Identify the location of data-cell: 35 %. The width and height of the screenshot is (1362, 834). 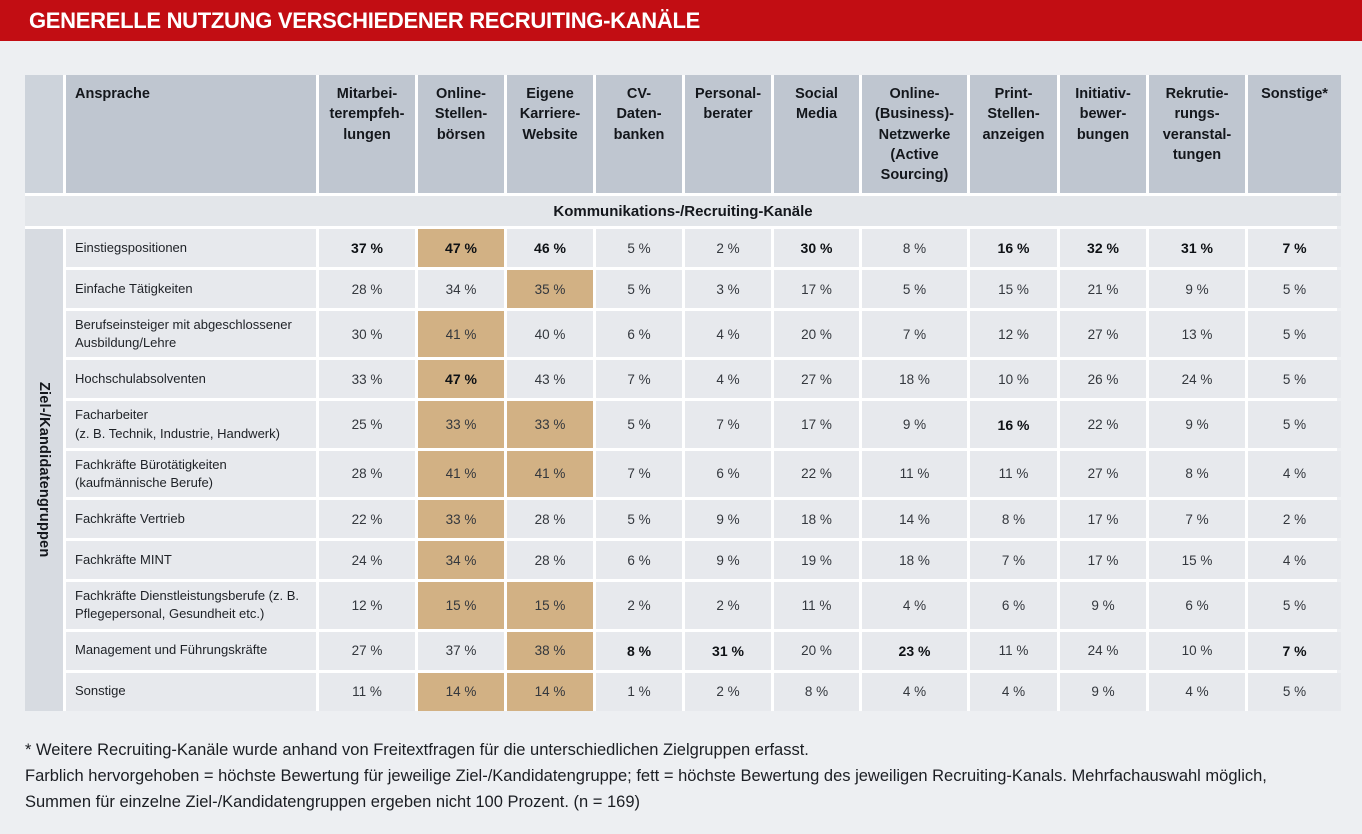
(550, 289).